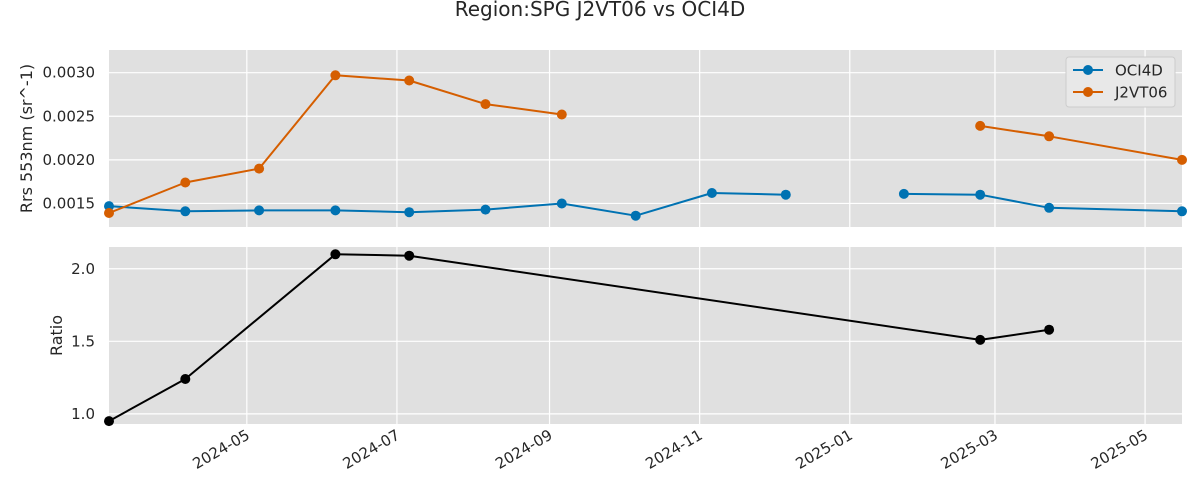  What do you see at coordinates (69, 203) in the screenshot?
I see `top-y-tick-label-0-0015: 0.0015` at bounding box center [69, 203].